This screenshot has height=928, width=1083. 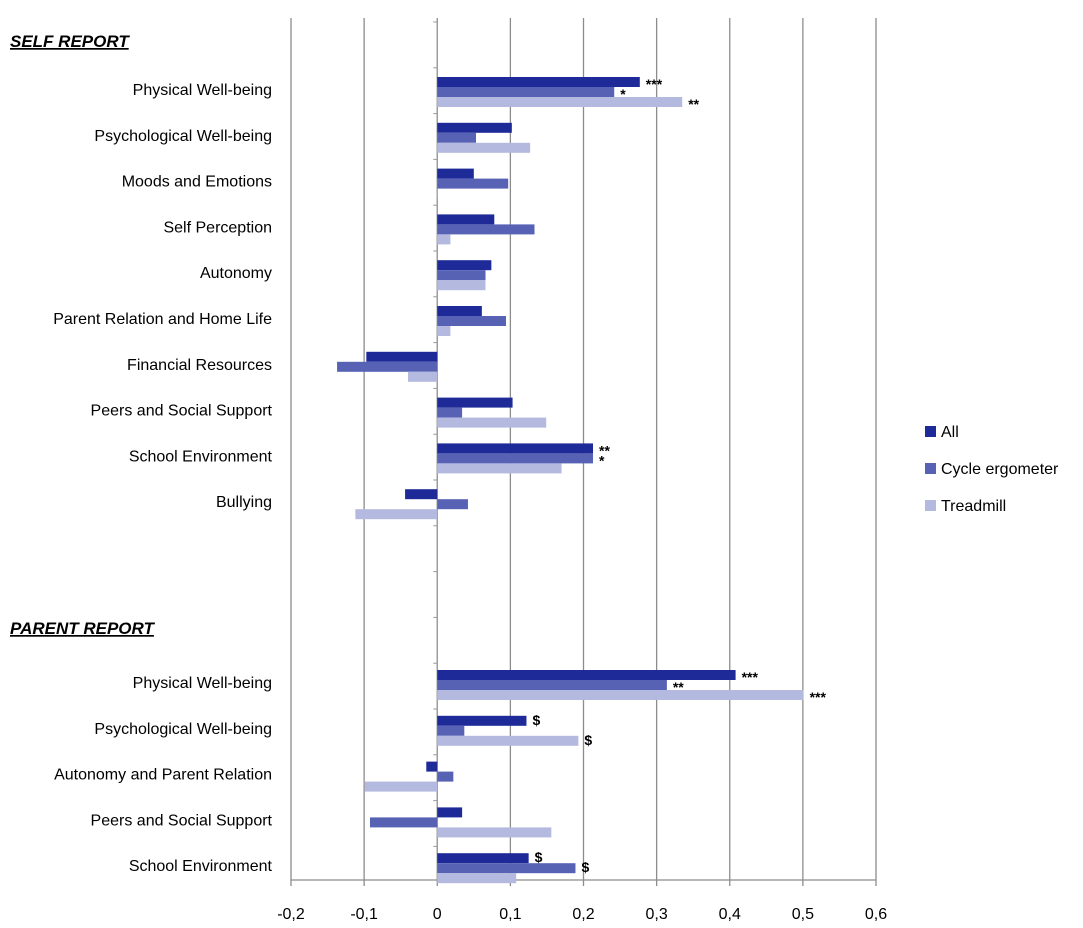 What do you see at coordinates (973, 506) in the screenshot?
I see `legend-label: Treadmill` at bounding box center [973, 506].